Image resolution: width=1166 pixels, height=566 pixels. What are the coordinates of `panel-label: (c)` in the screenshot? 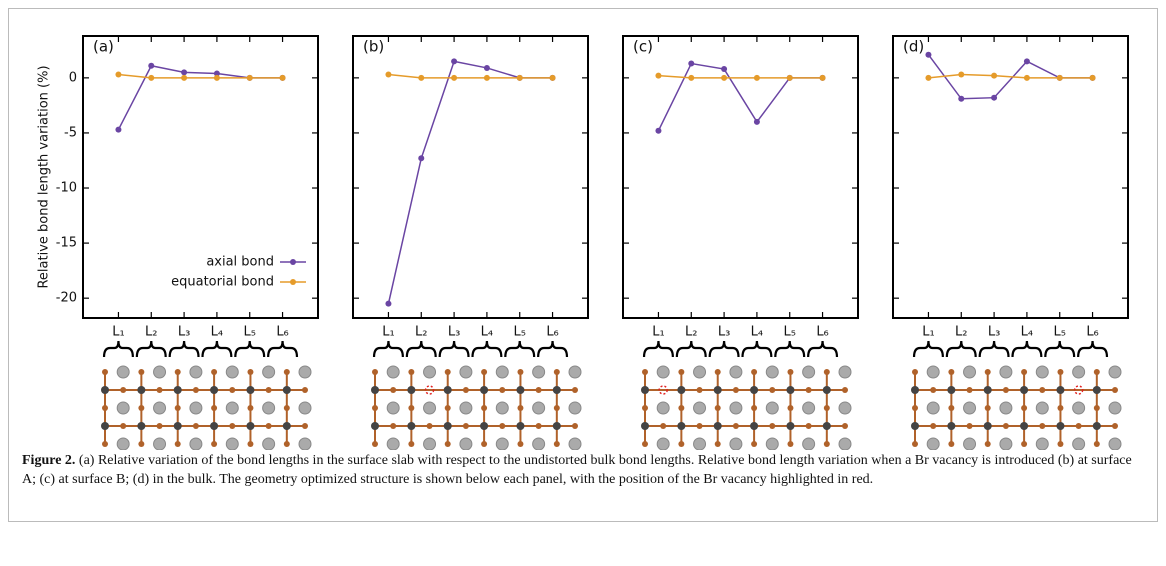 It's located at (643, 47).